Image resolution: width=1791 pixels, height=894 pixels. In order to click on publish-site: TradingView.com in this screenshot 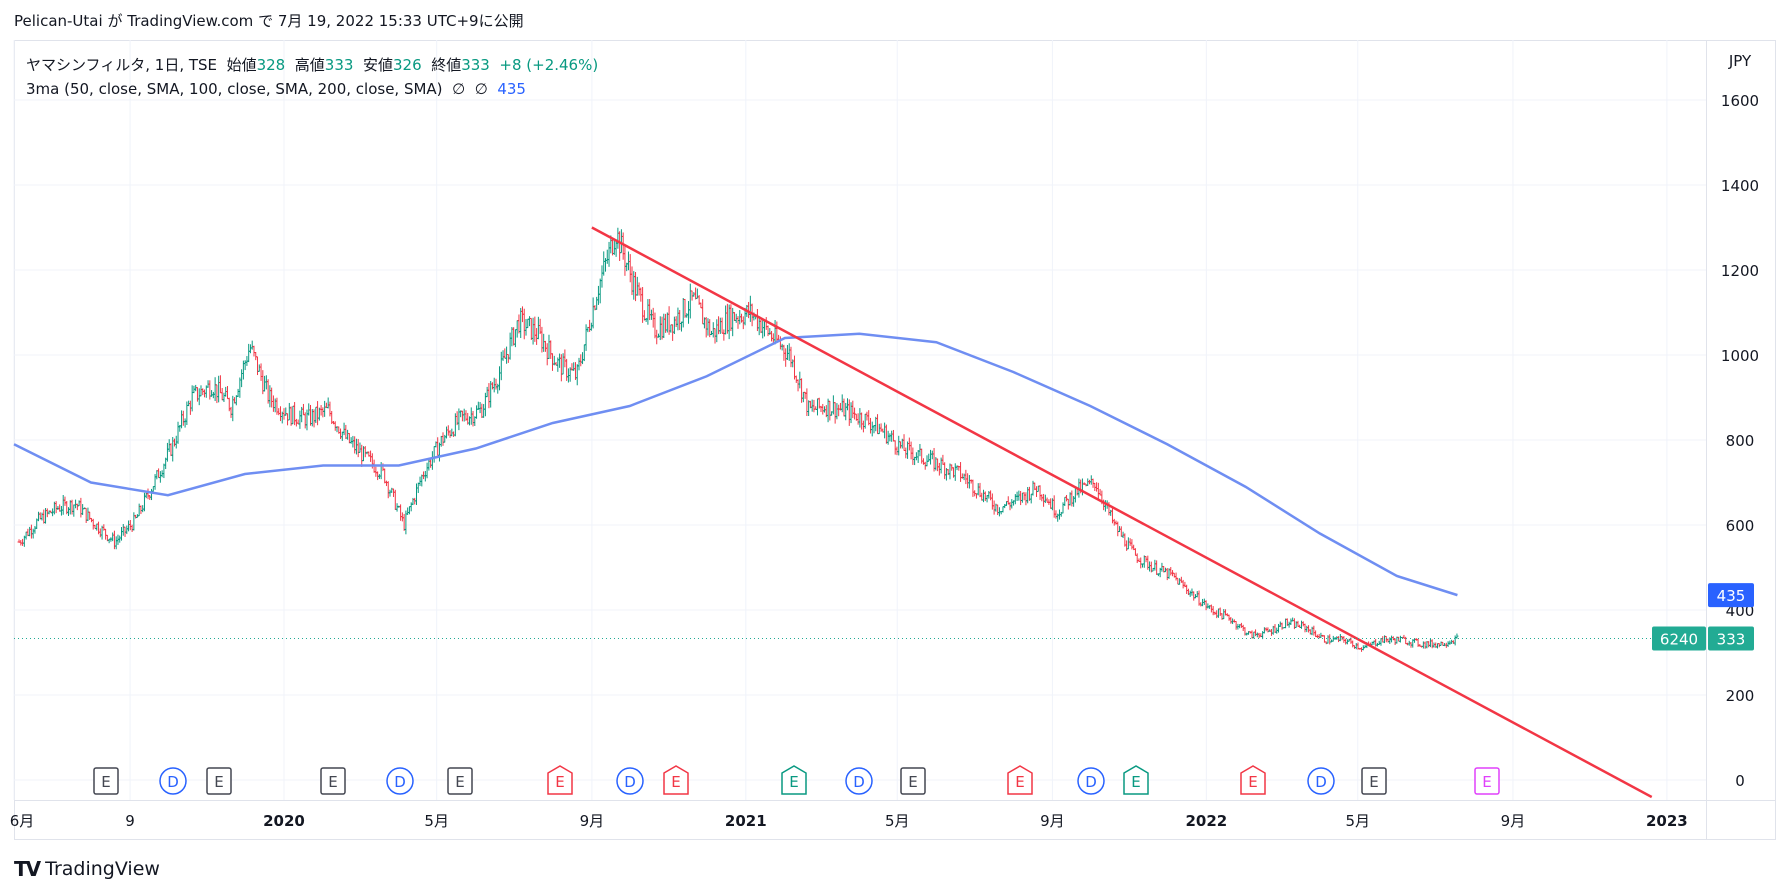, I will do `click(190, 21)`.